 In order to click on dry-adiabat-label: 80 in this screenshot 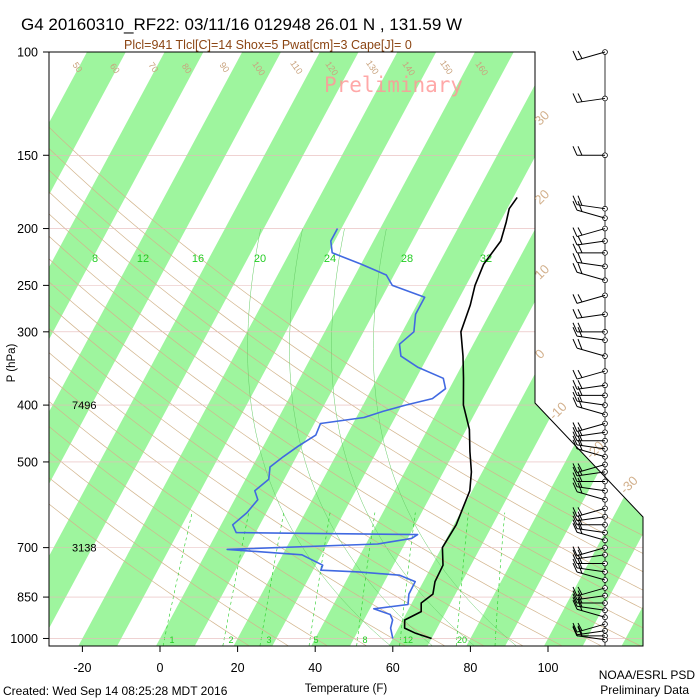, I will do `click(187, 68)`.